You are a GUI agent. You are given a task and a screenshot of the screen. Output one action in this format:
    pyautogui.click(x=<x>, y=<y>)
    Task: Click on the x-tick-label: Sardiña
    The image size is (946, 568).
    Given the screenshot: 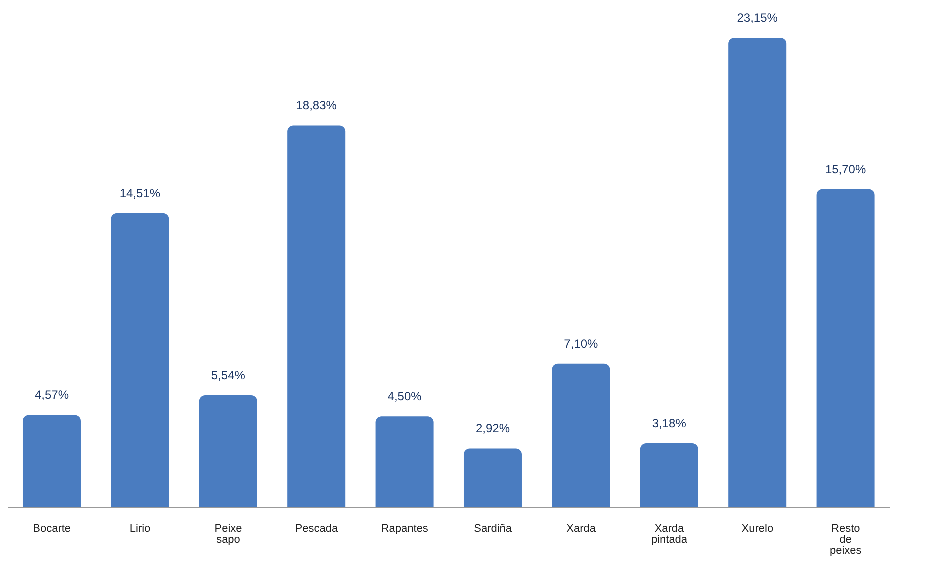 What is the action you would take?
    pyautogui.click(x=493, y=528)
    